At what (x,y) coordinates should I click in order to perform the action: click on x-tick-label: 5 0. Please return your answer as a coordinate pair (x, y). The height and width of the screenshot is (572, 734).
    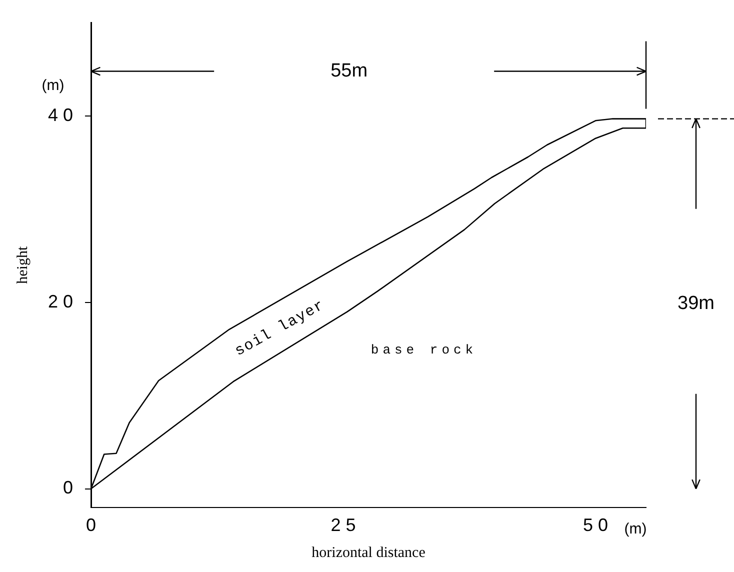
    Looking at the image, I should click on (595, 525).